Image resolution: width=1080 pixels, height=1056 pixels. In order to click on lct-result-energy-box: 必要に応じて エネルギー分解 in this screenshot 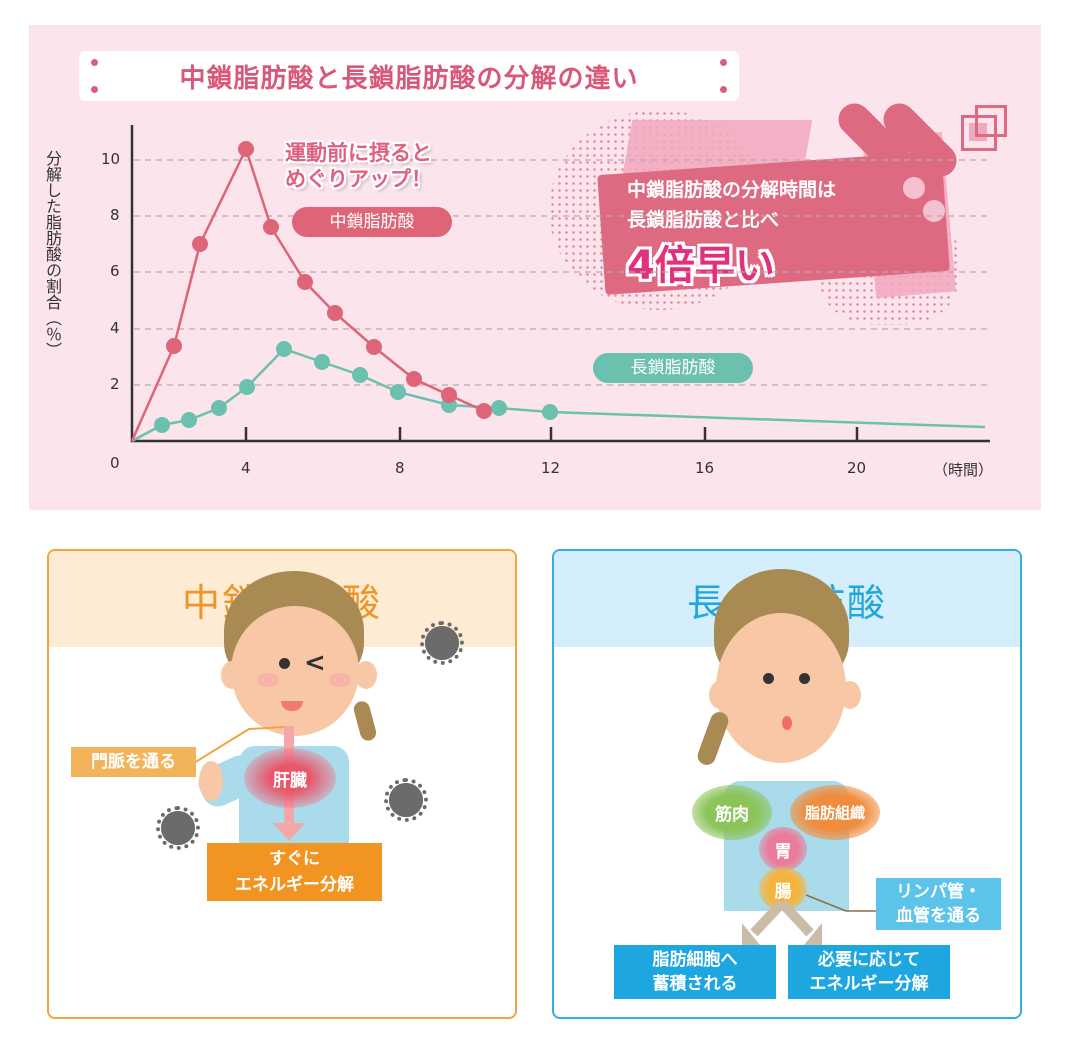, I will do `click(869, 972)`.